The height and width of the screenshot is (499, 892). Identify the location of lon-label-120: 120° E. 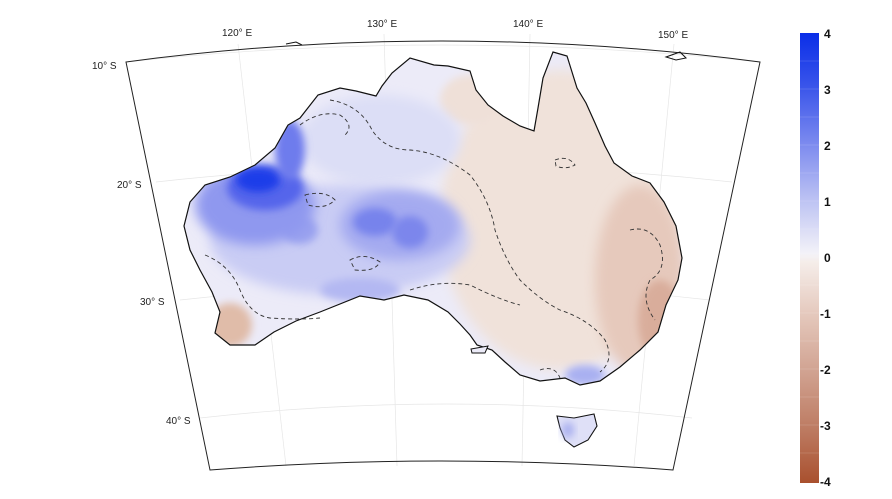
(237, 33).